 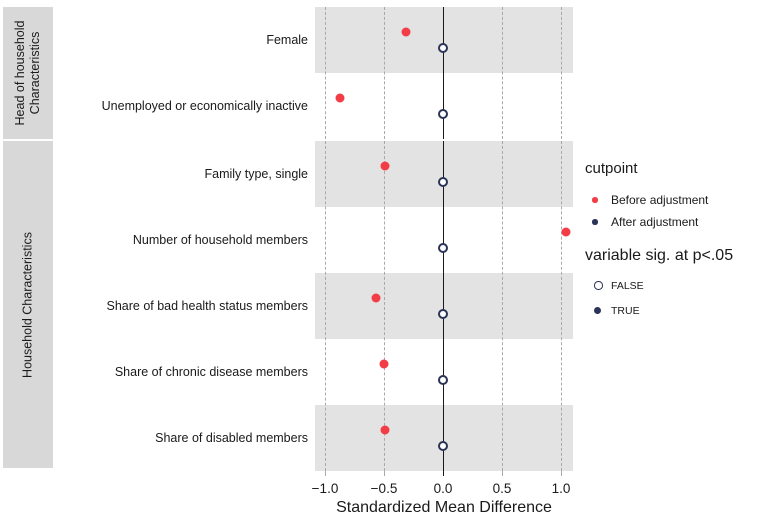 What do you see at coordinates (211, 372) in the screenshot?
I see `variable-label: Share of chronic disease members` at bounding box center [211, 372].